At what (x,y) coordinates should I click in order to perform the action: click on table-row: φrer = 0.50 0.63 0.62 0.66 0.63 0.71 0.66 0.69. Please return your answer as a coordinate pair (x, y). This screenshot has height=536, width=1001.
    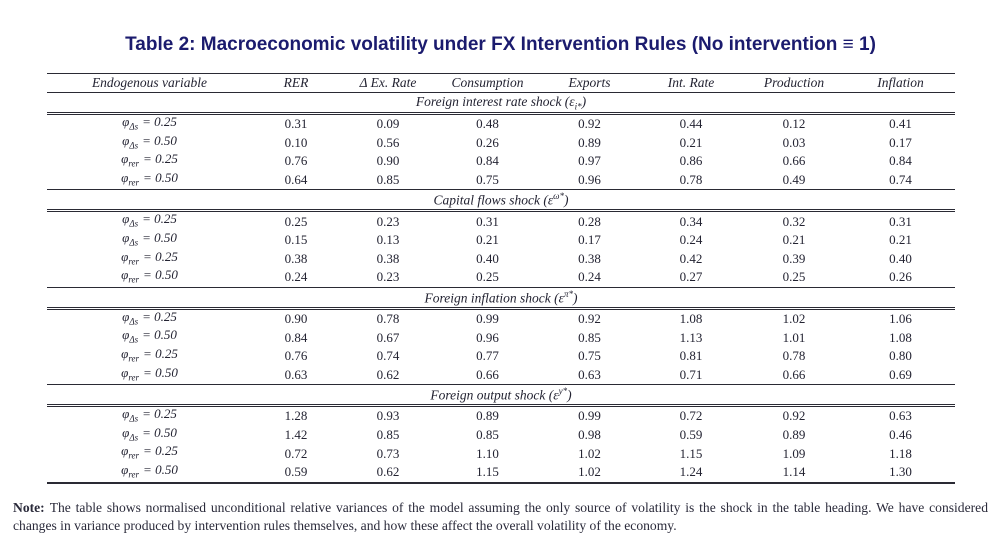
    Looking at the image, I should click on (501, 375).